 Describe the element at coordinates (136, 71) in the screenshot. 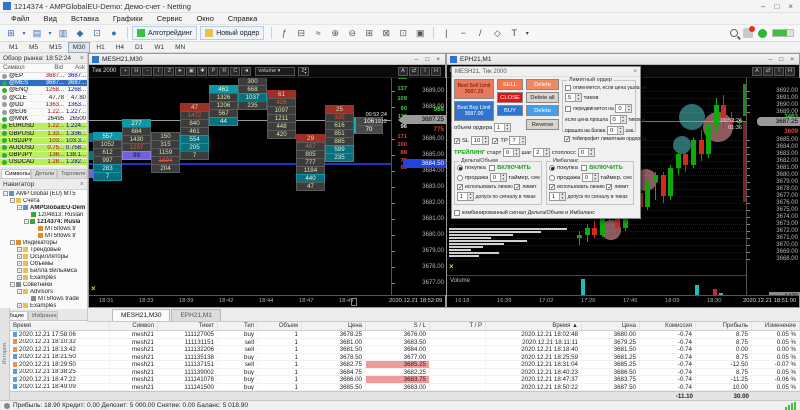

I see `chart-tool-button-1: H` at that location.